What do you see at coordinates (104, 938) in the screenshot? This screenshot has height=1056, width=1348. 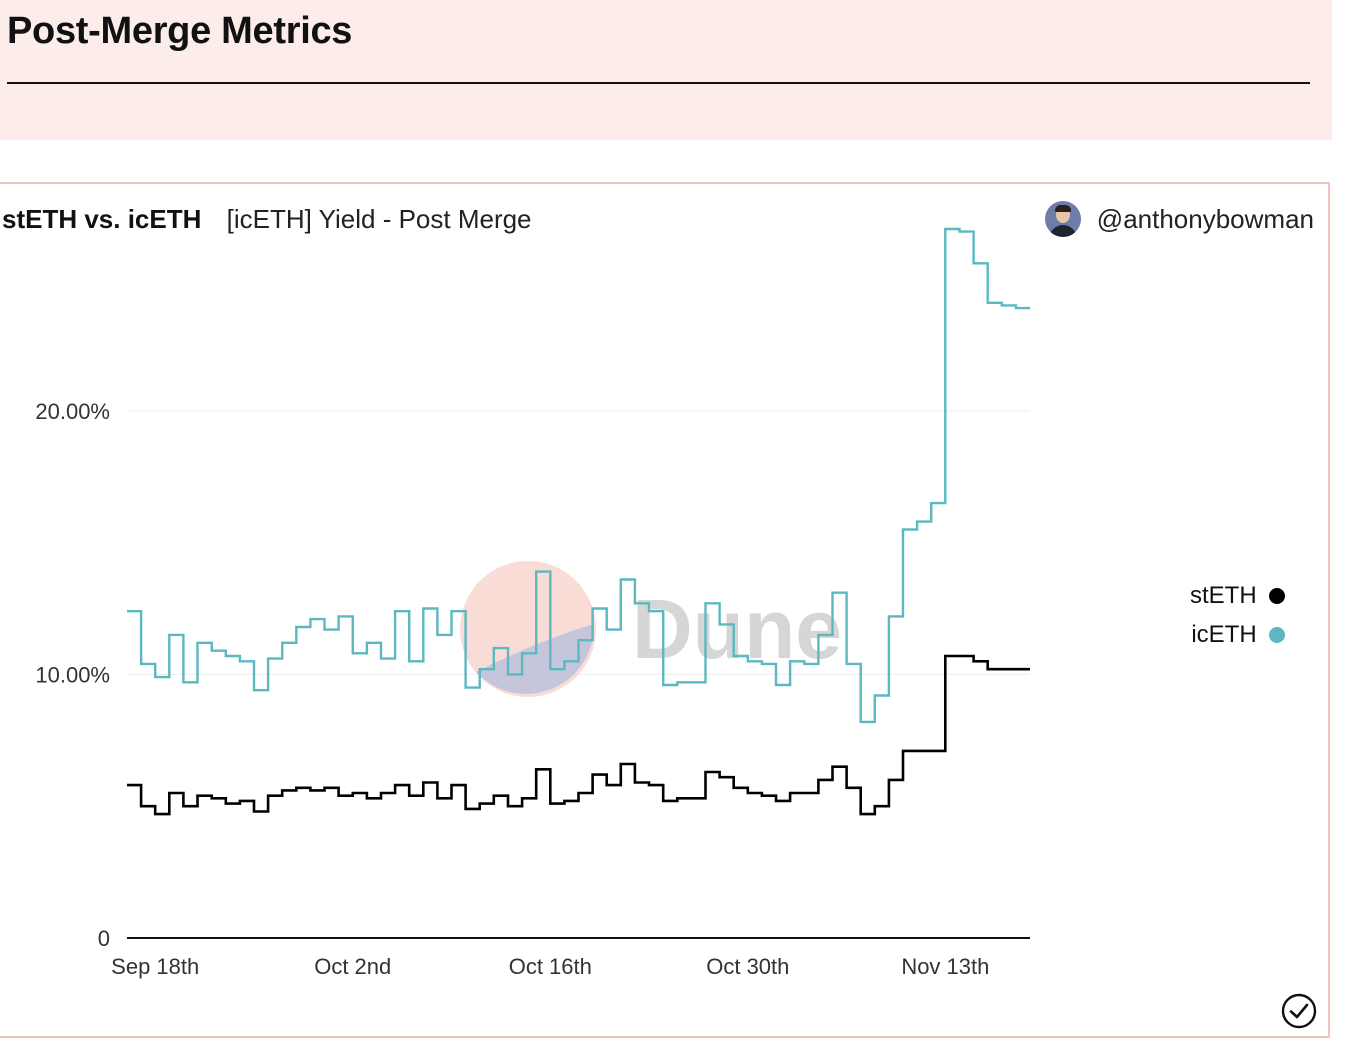 I see `y-tick-label: 0` at bounding box center [104, 938].